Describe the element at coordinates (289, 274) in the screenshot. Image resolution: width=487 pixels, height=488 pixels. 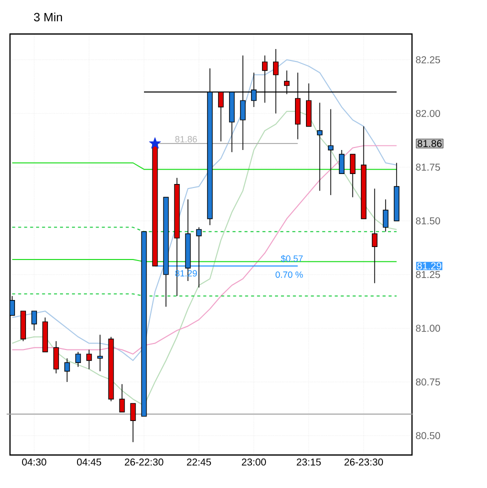
I see `annotation: 0.70 %` at that location.